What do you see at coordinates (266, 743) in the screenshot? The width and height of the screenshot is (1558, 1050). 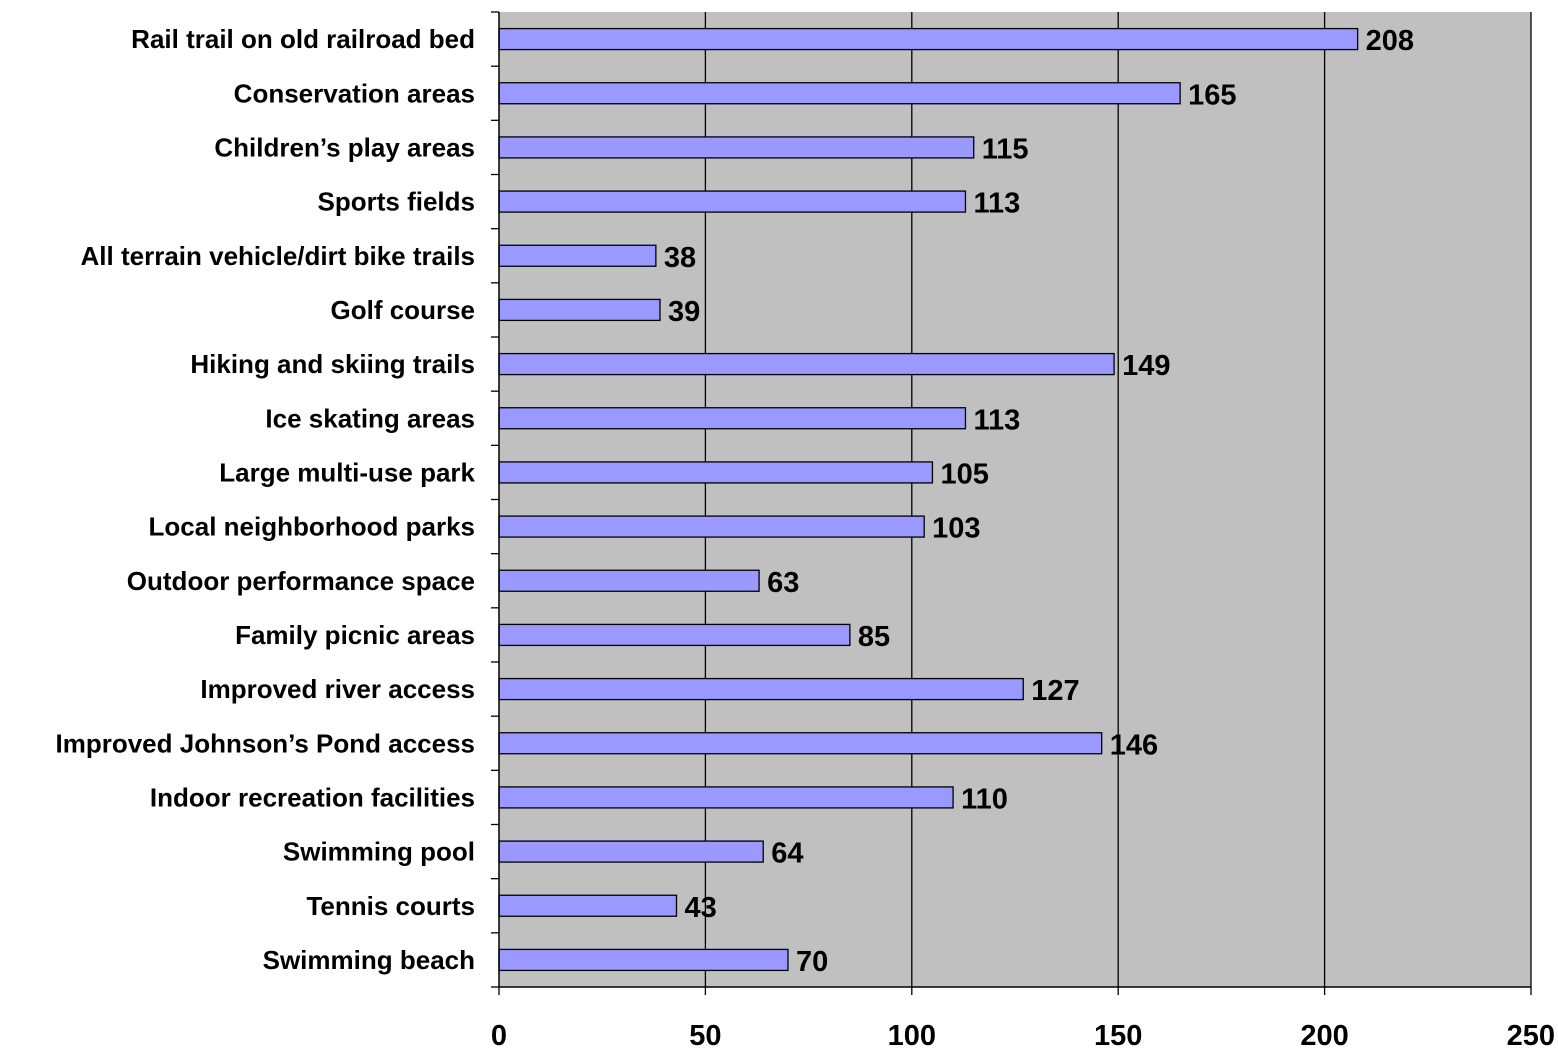 I see `category-label: Improved Johnson’s Pond access` at bounding box center [266, 743].